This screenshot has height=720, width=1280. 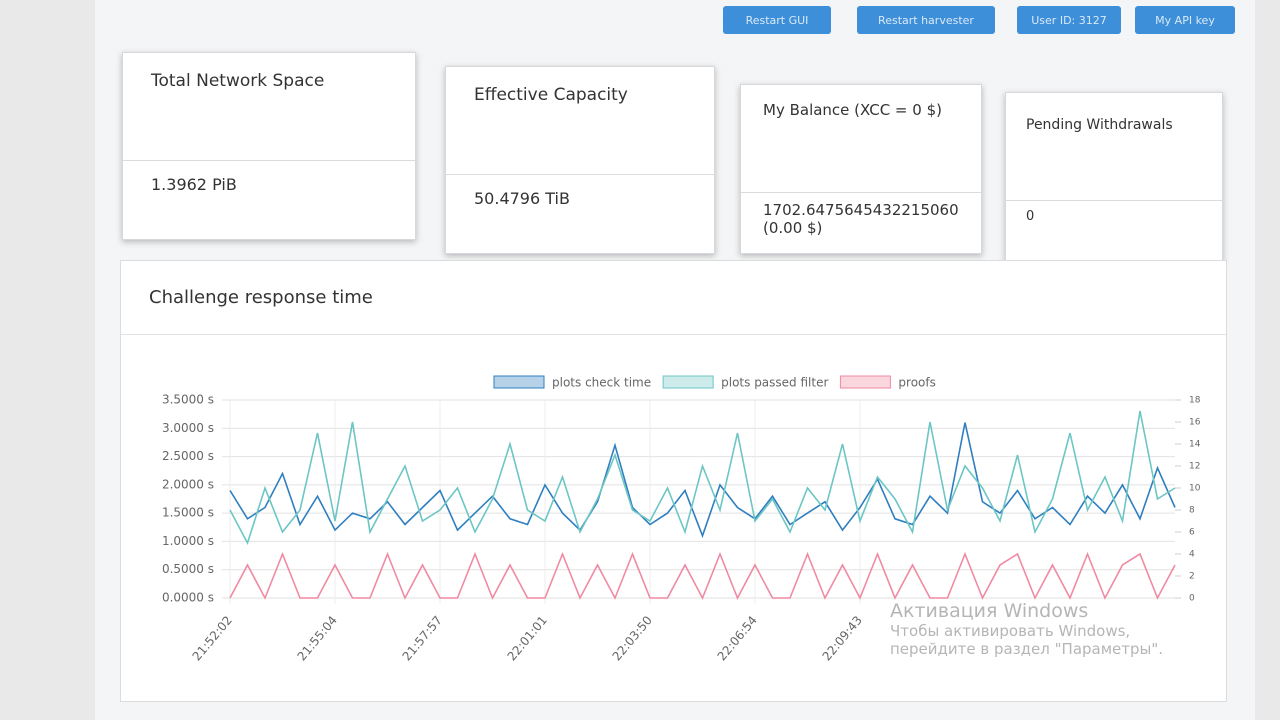 I want to click on card-title: Effective Capacity, so click(x=580, y=121).